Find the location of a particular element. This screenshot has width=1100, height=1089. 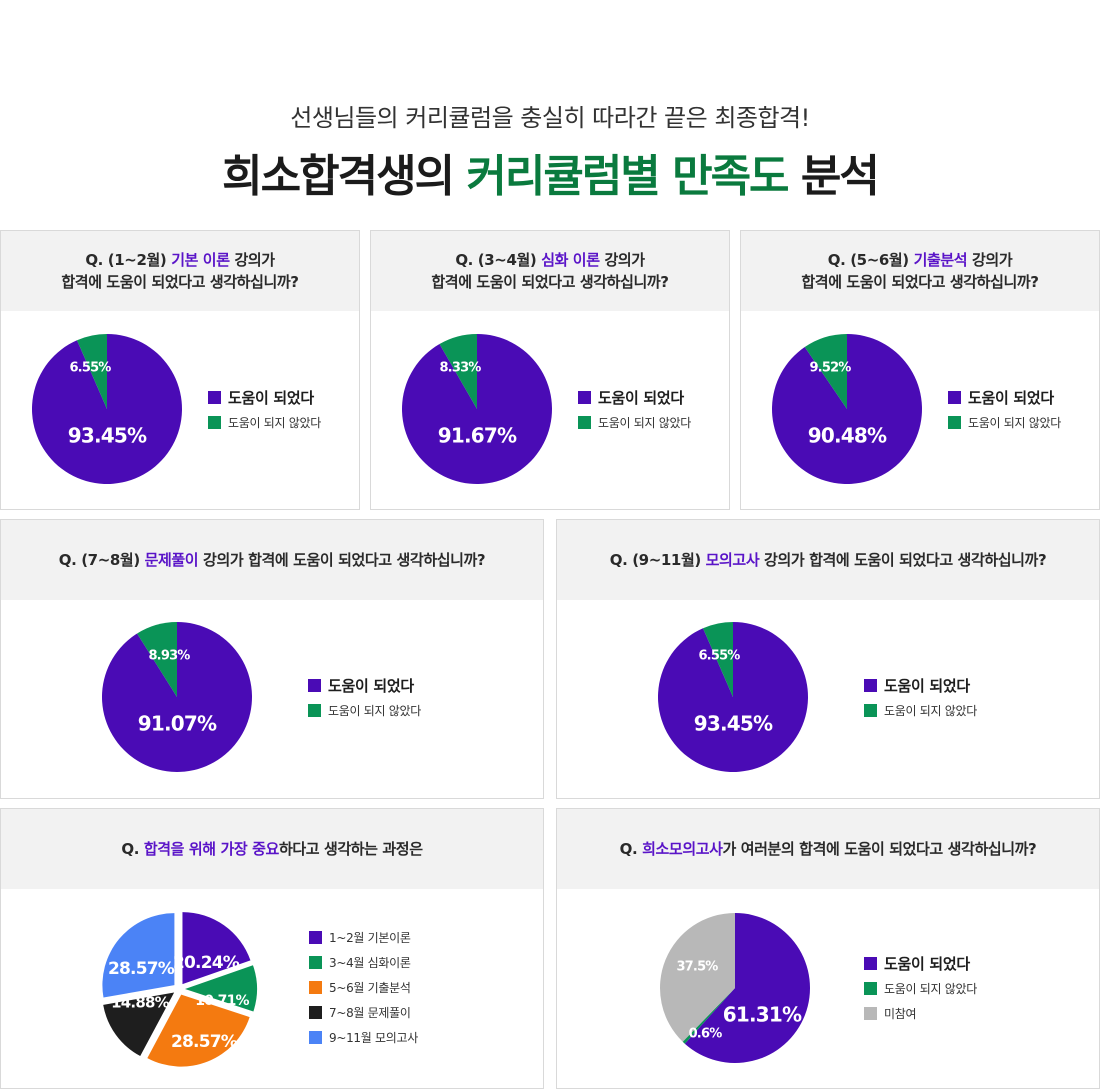

legend-item: 9~11월 모의고사 is located at coordinates (363, 1037).